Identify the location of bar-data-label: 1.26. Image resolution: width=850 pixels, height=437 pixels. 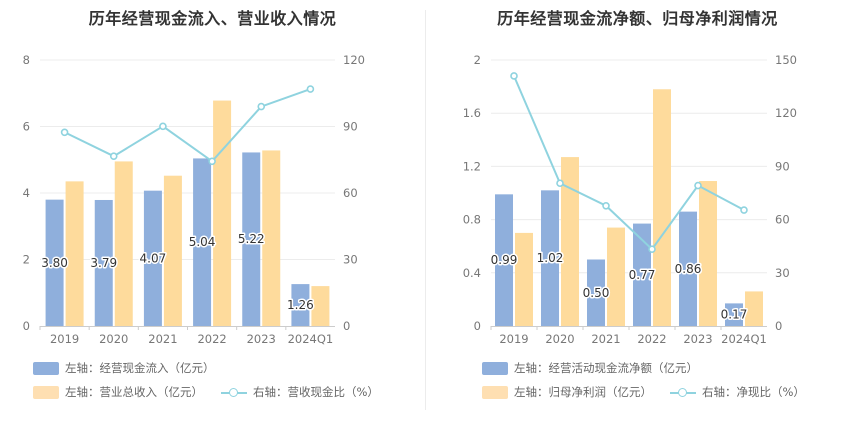
(300, 305).